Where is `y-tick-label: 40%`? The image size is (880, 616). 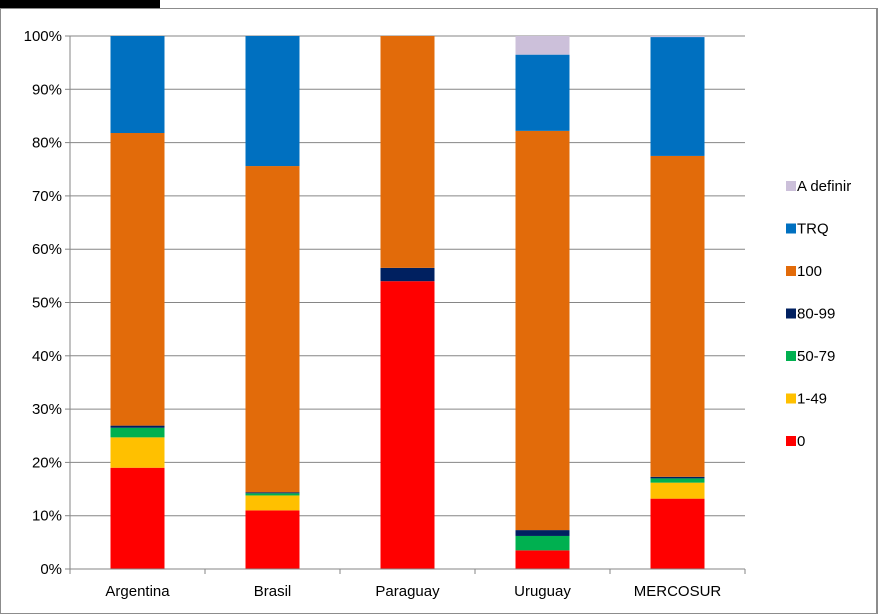 y-tick-label: 40% is located at coordinates (47, 356).